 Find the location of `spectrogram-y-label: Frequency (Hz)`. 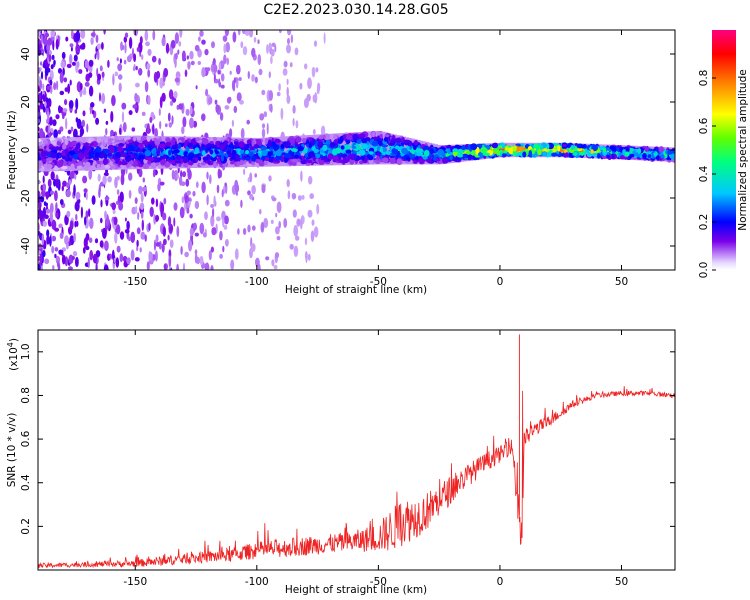

spectrogram-y-label: Frequency (Hz) is located at coordinates (12, 149).